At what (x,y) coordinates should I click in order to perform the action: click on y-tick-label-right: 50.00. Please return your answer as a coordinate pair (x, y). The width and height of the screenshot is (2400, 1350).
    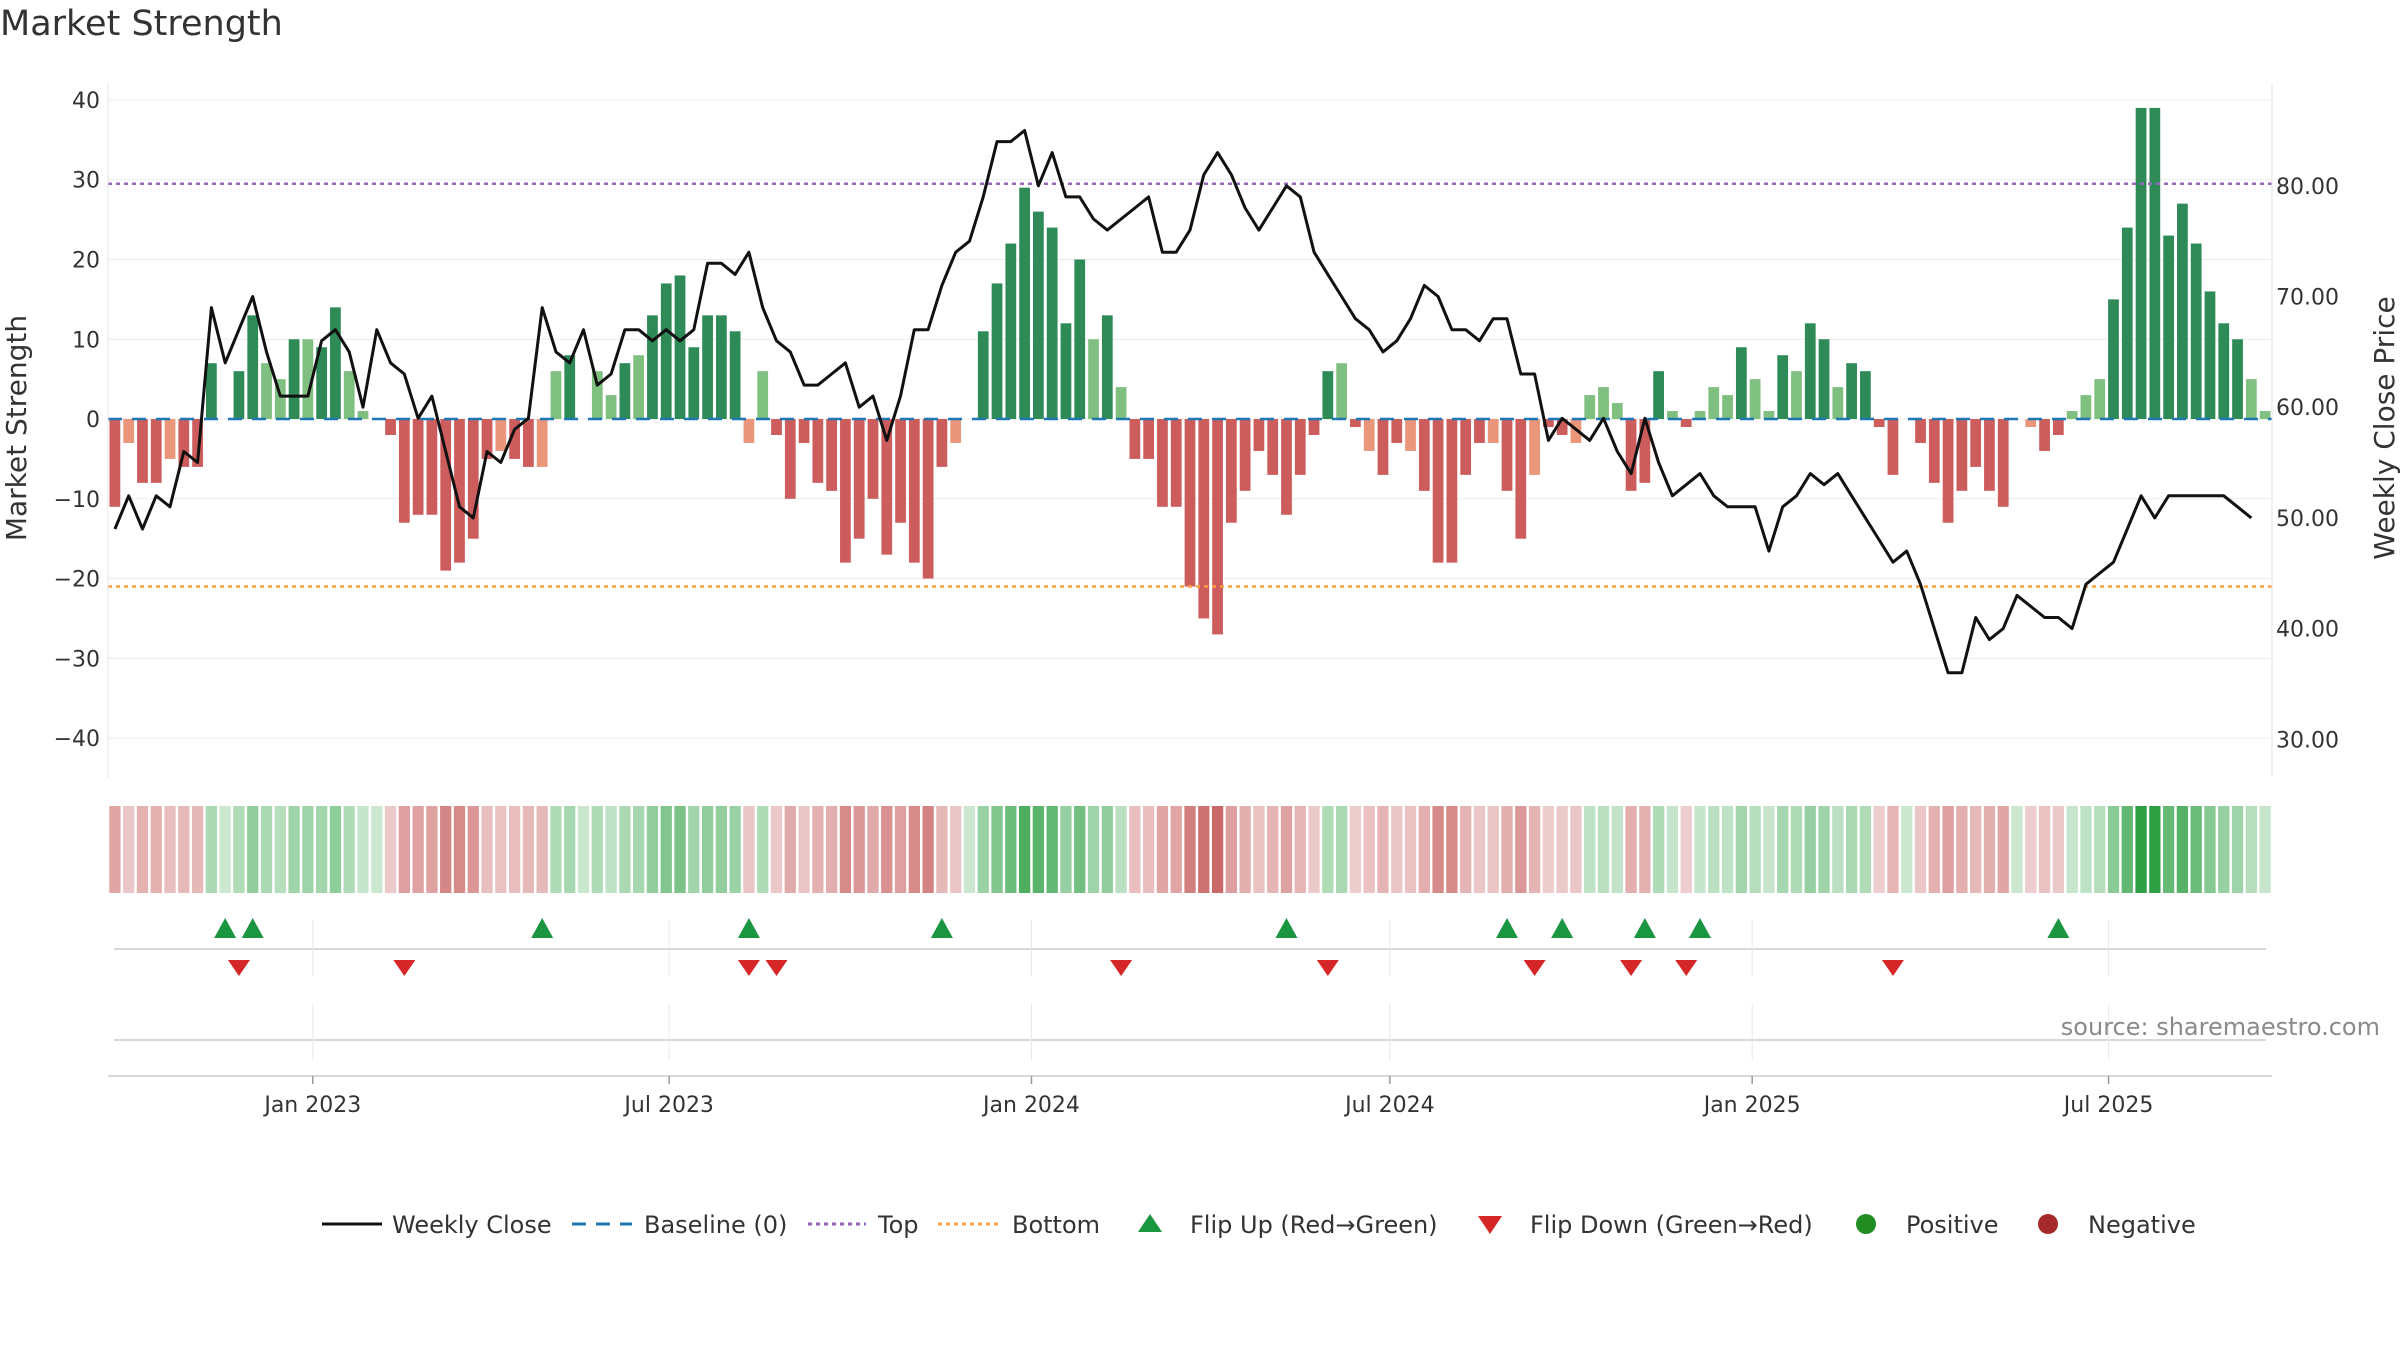
    Looking at the image, I should click on (2307, 519).